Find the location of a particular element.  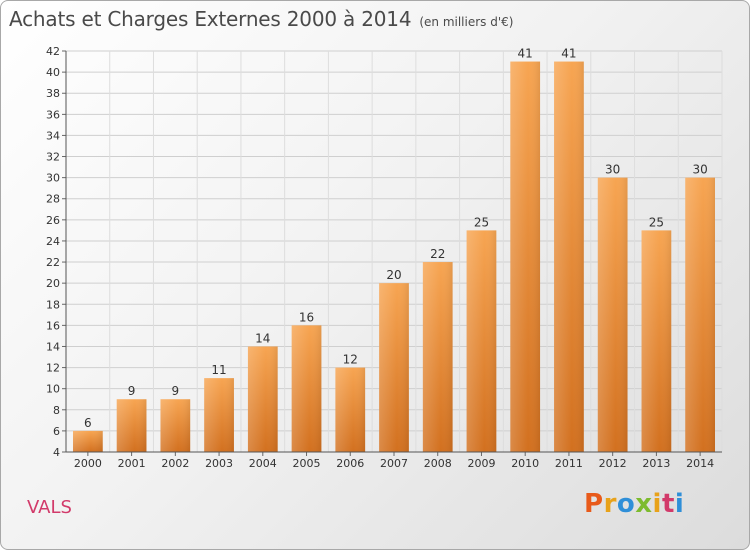

x-tick-label: 2014 is located at coordinates (700, 463).